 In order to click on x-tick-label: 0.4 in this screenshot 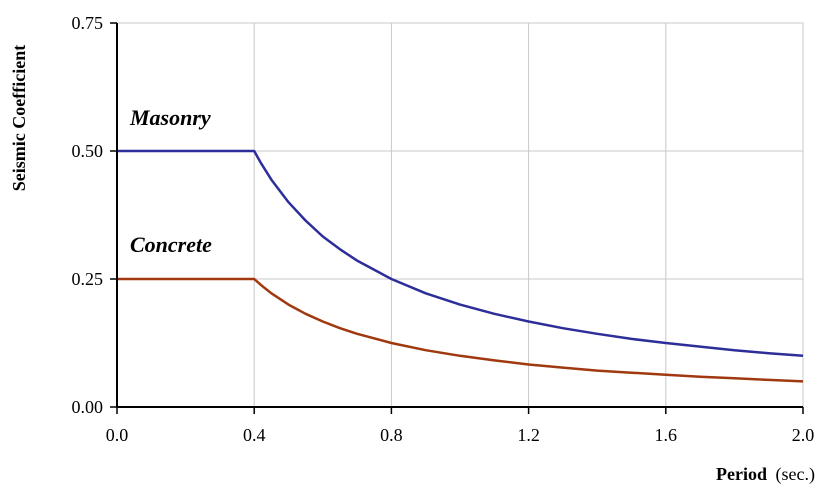, I will do `click(254, 435)`.